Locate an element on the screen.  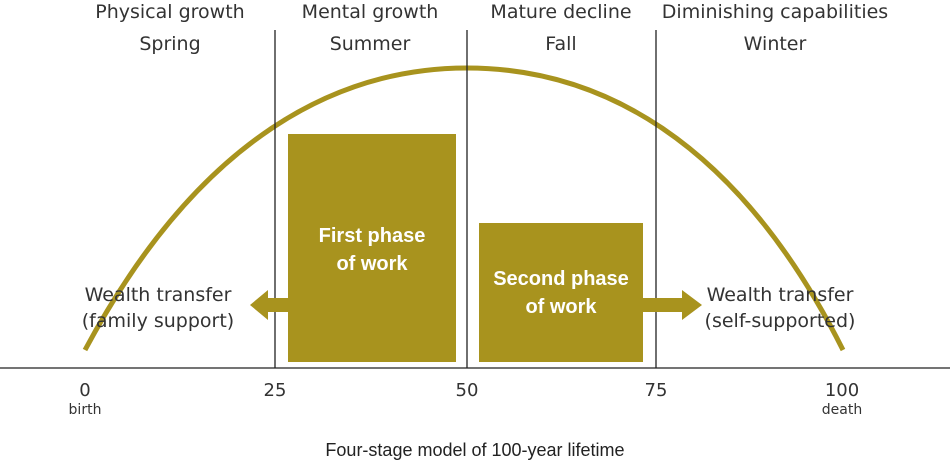
stage-season-summer: Summer is located at coordinates (370, 44).